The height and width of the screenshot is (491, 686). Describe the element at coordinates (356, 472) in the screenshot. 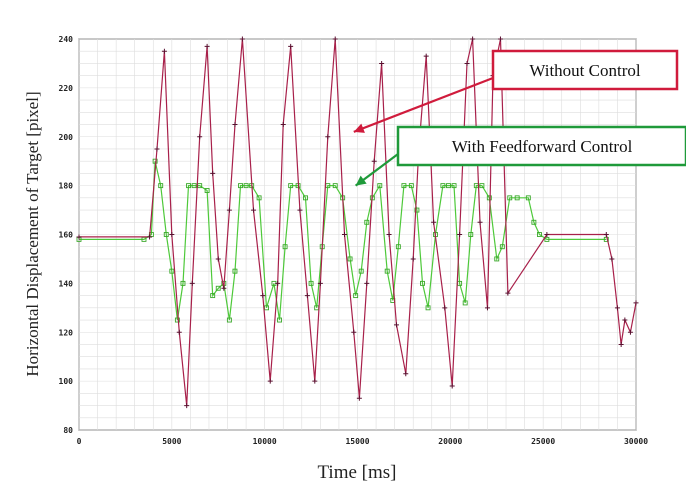

I see `x-axis-label: Time [ms]` at that location.